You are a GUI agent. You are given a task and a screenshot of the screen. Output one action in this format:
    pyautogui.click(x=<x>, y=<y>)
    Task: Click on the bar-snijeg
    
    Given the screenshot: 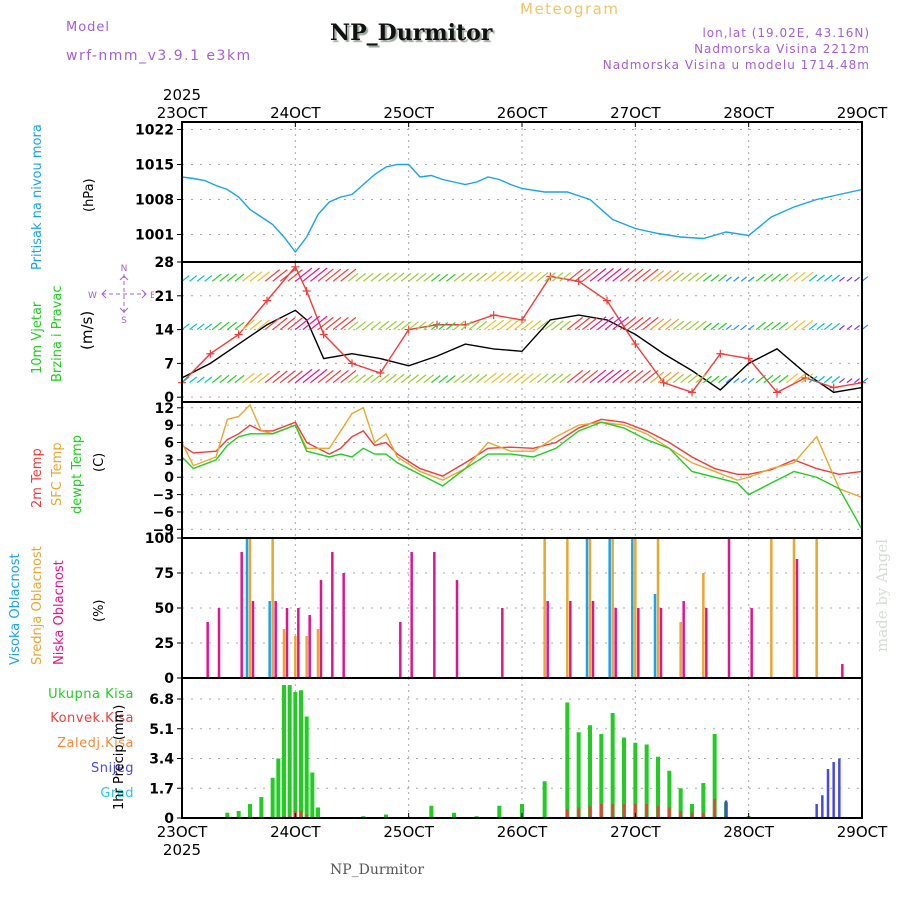 What is the action you would take?
    pyautogui.click(x=833, y=790)
    